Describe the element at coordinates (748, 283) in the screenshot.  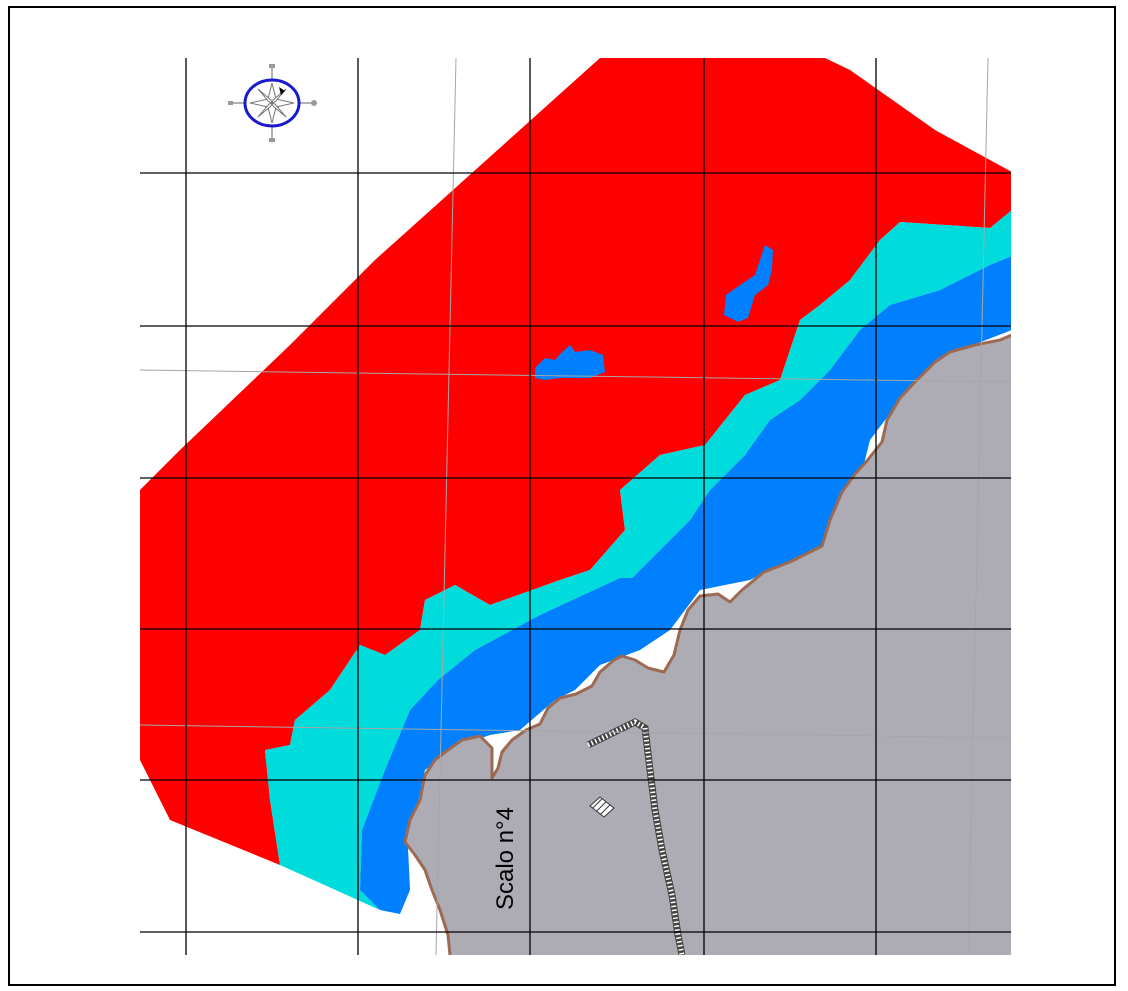
I see `lake-east` at that location.